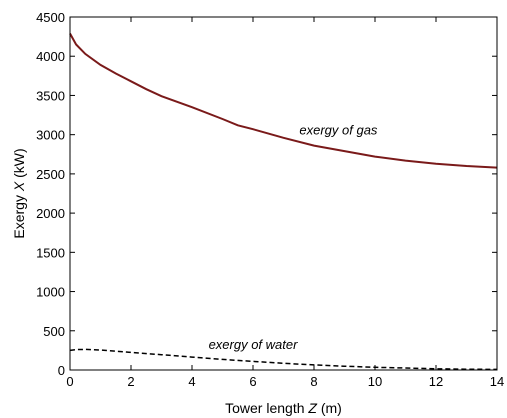  What do you see at coordinates (50, 292) in the screenshot?
I see `y-tick-label: 1000` at bounding box center [50, 292].